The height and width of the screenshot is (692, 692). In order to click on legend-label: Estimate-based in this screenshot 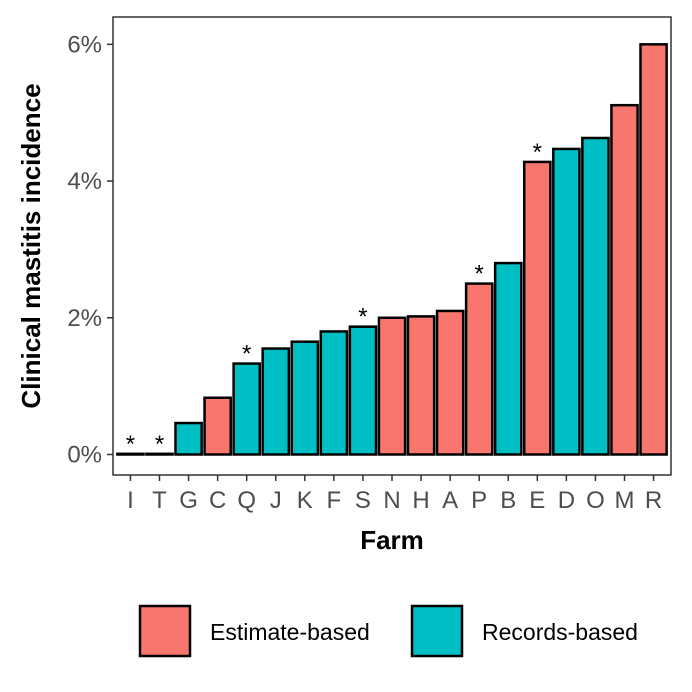, I will do `click(290, 632)`.